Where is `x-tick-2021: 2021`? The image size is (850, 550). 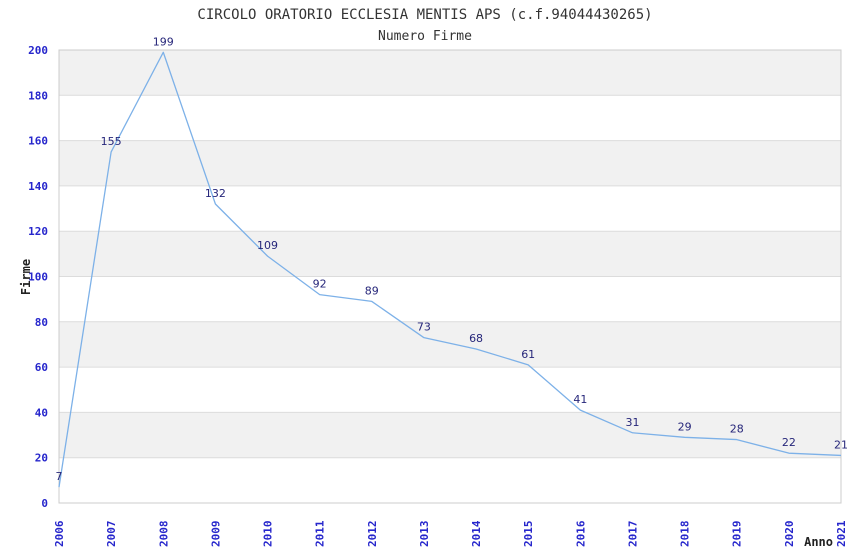
x-tick-2021: 2021 is located at coordinates (841, 533).